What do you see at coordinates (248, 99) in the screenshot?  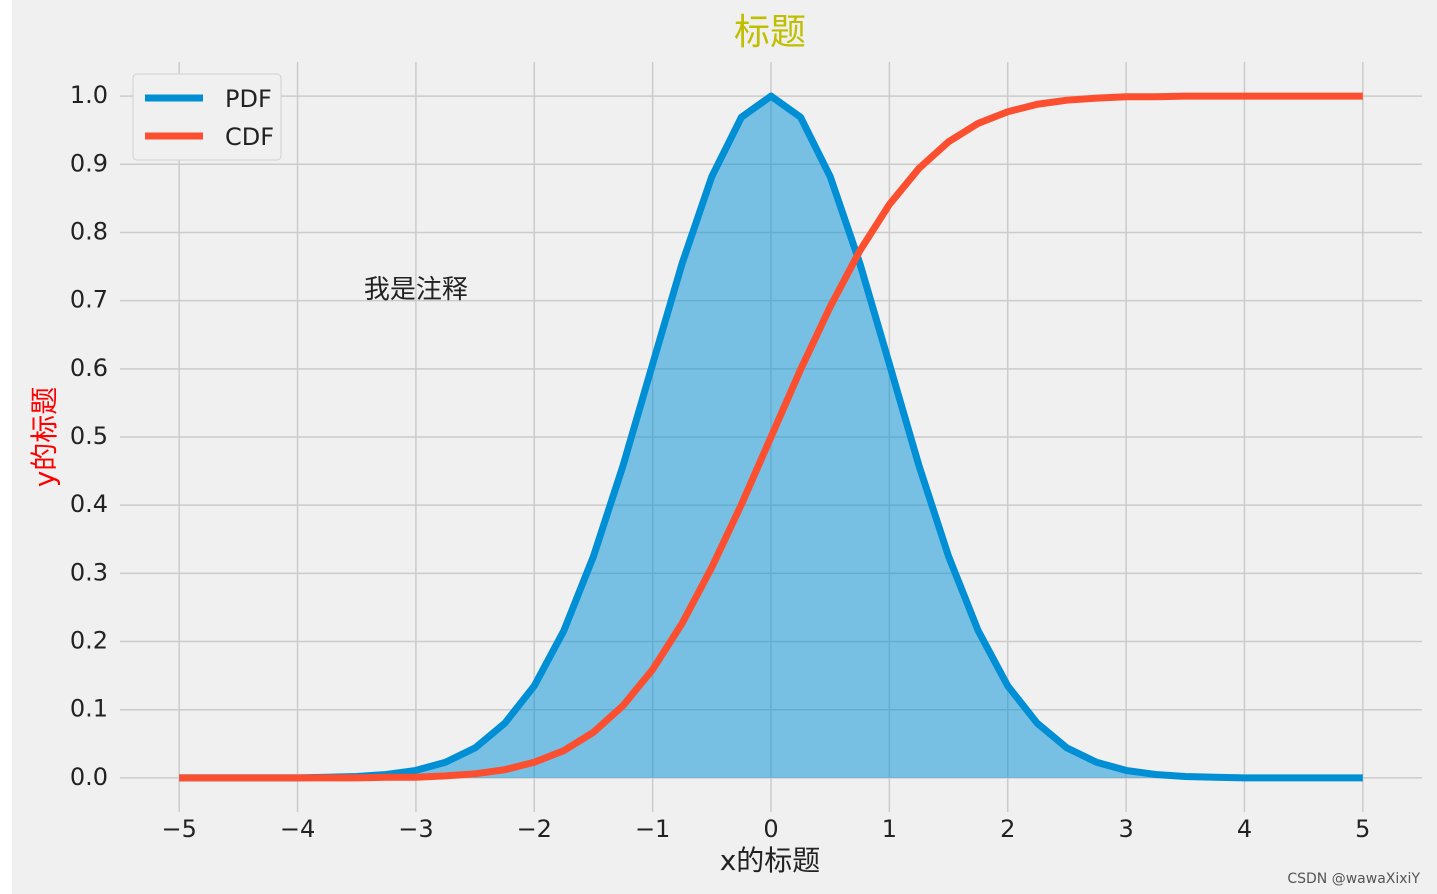 I see `legend-label: PDF` at bounding box center [248, 99].